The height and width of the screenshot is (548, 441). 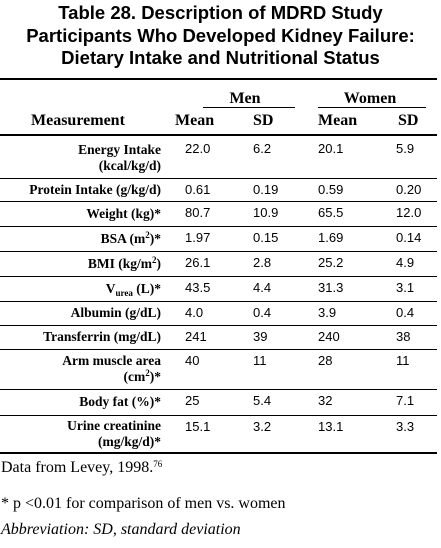 I want to click on men-sd-cell: 5.4, so click(x=273, y=402).